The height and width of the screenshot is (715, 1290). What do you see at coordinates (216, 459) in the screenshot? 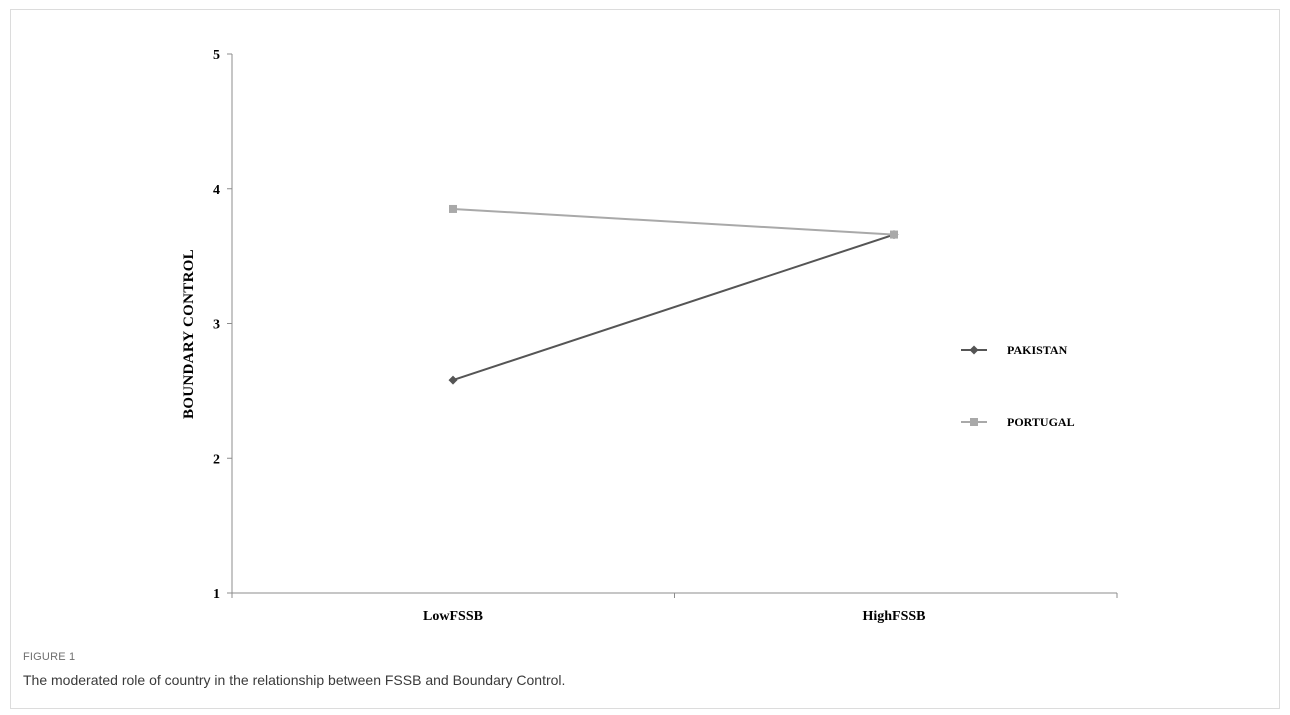
I see `y-tick-label: 2` at bounding box center [216, 459].